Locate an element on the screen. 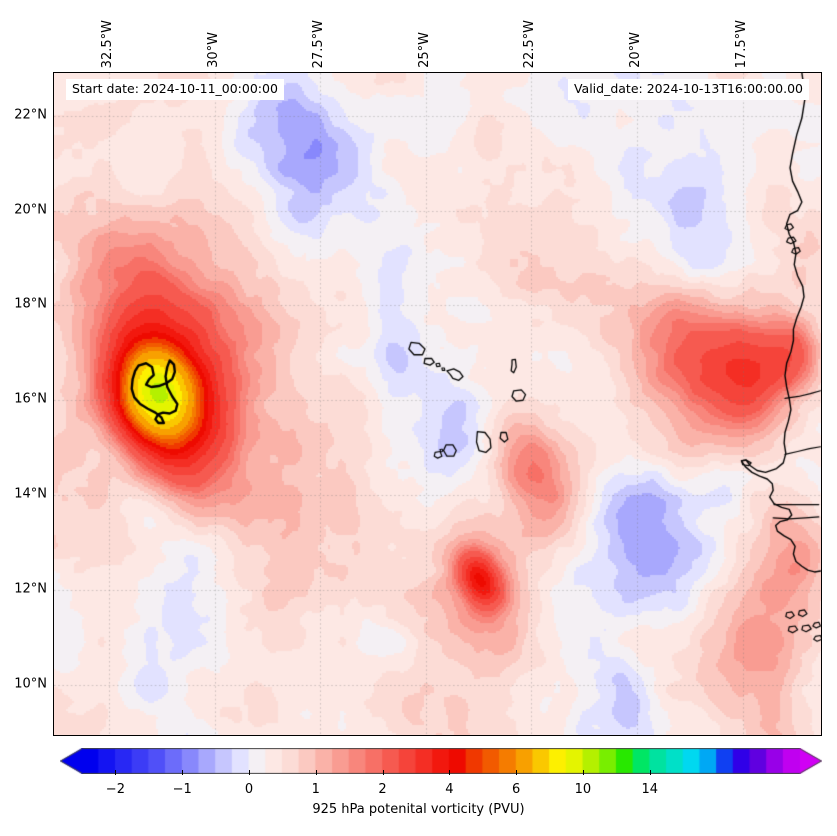  x-tick-label: 20°W is located at coordinates (636, 50).